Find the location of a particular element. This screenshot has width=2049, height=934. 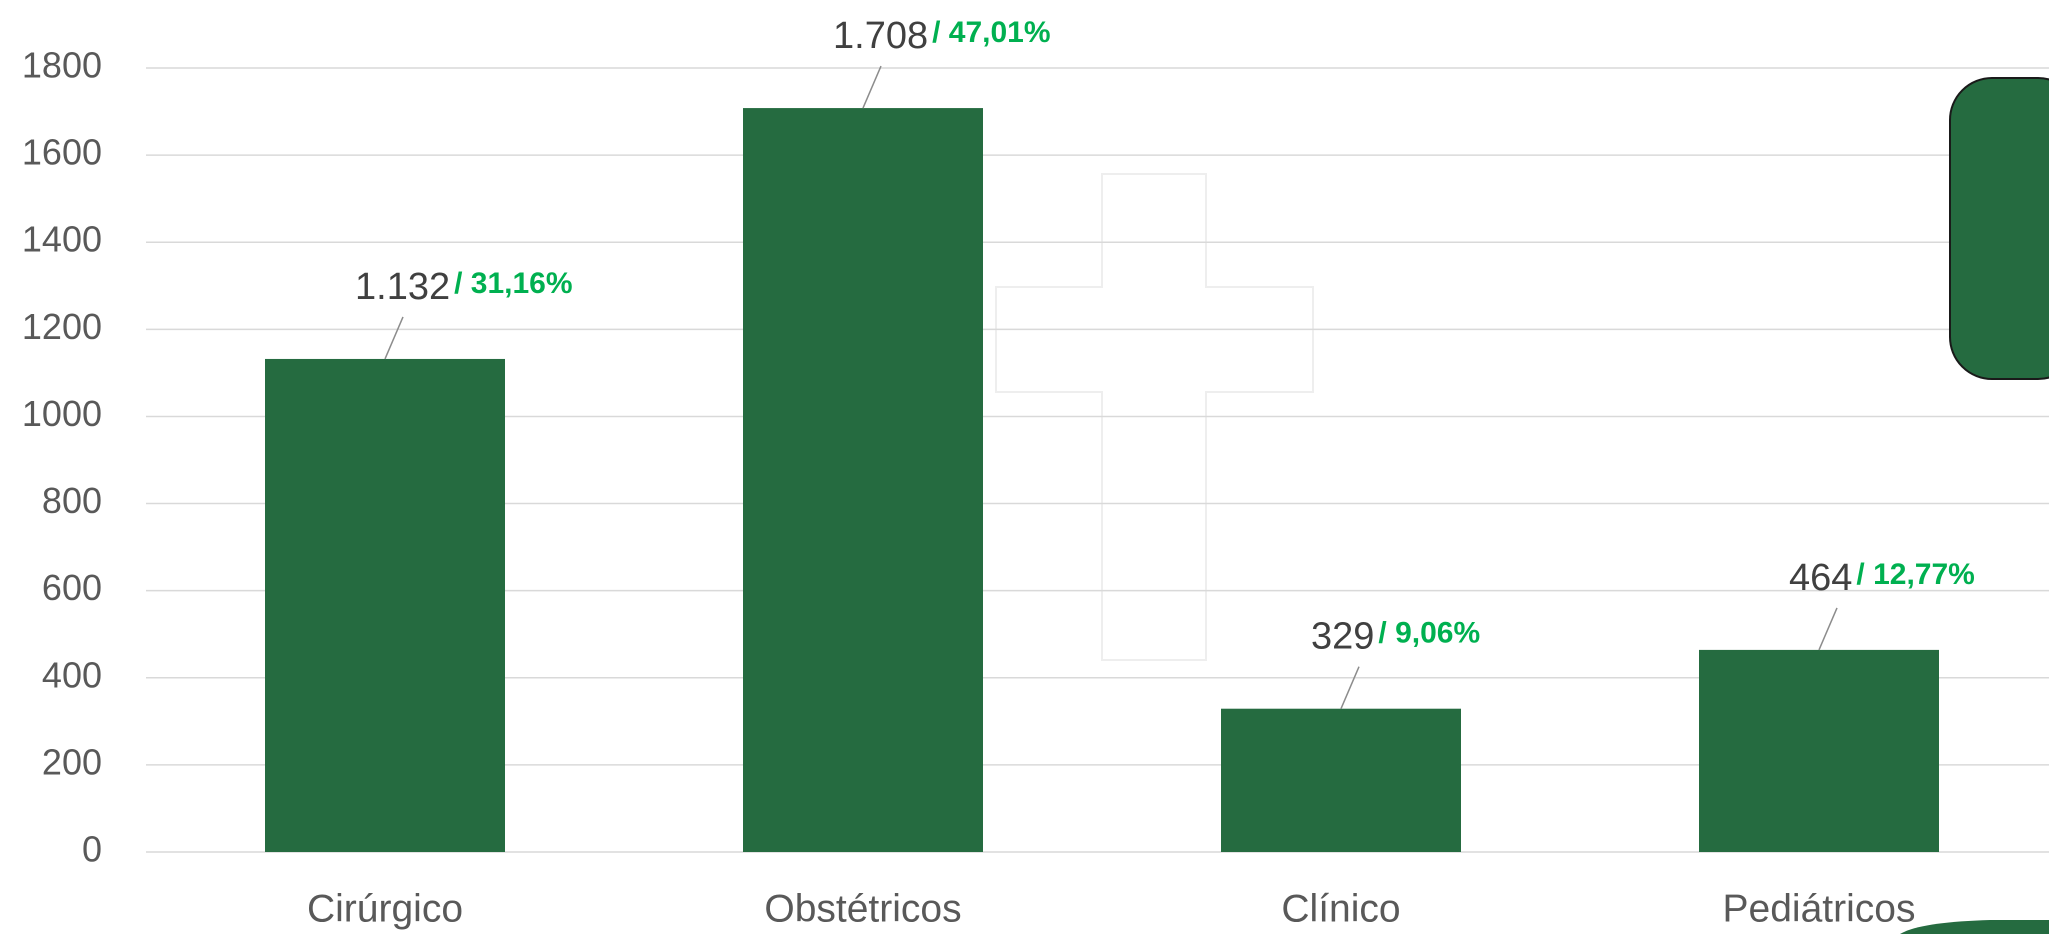

y-tick-label: 1600 is located at coordinates (62, 152).